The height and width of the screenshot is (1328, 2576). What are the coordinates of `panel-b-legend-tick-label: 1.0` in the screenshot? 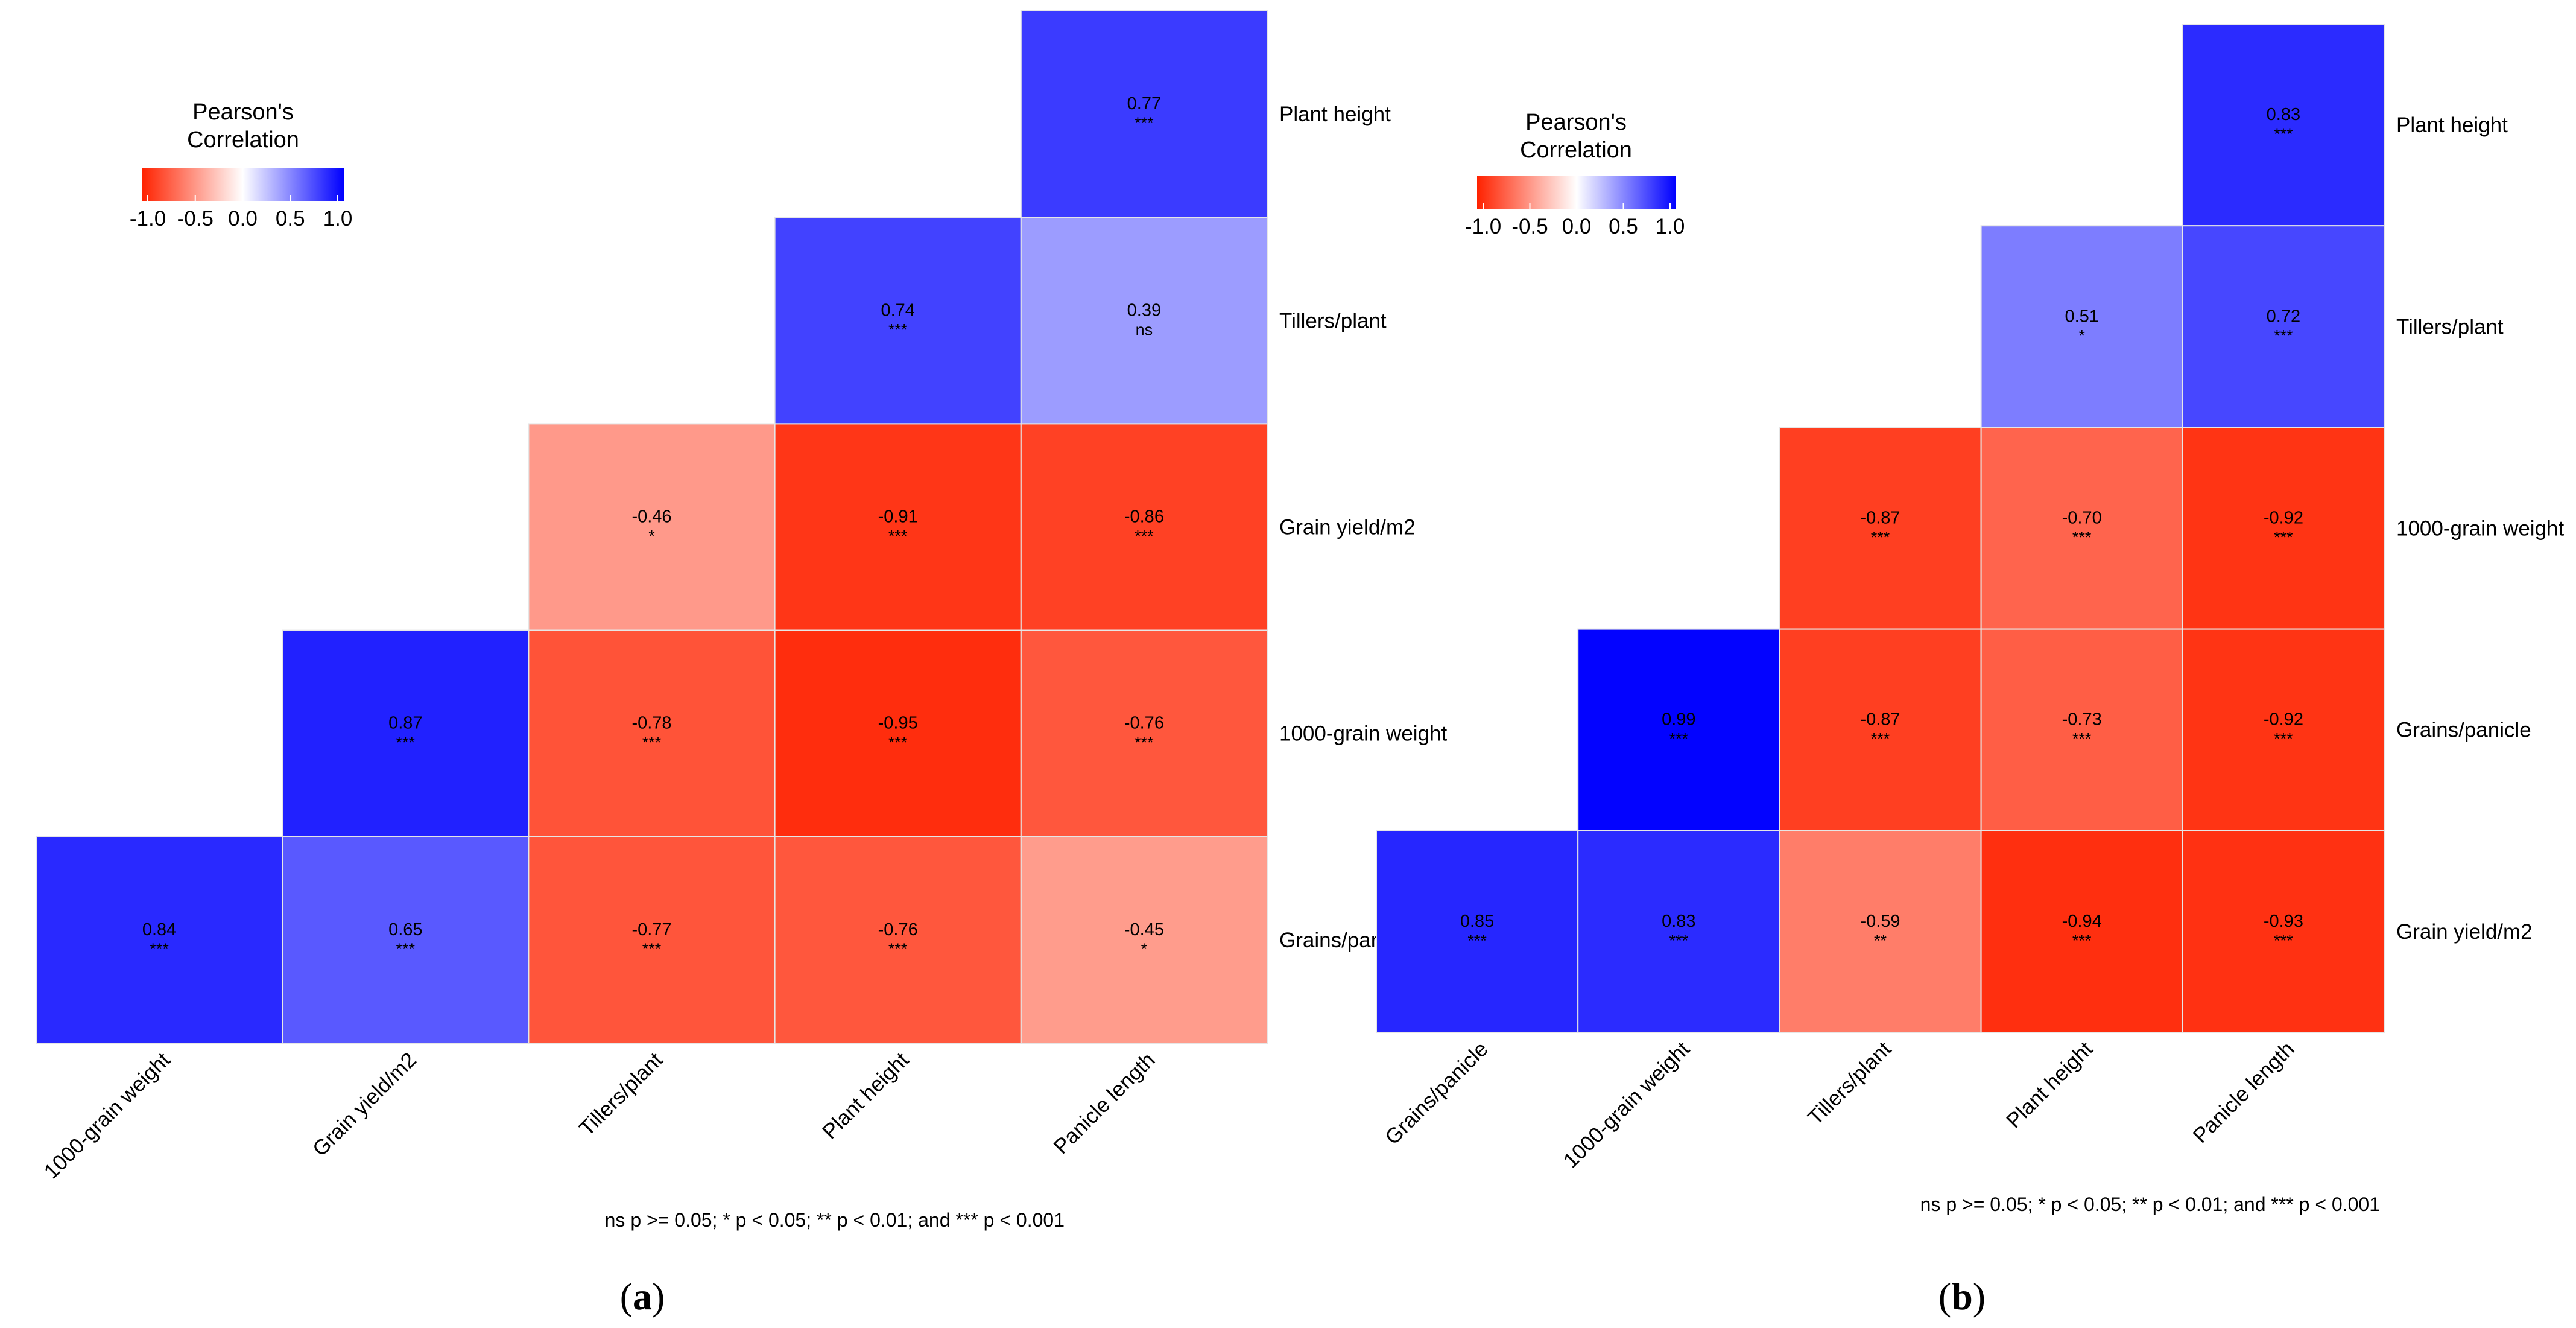 It's located at (1670, 227).